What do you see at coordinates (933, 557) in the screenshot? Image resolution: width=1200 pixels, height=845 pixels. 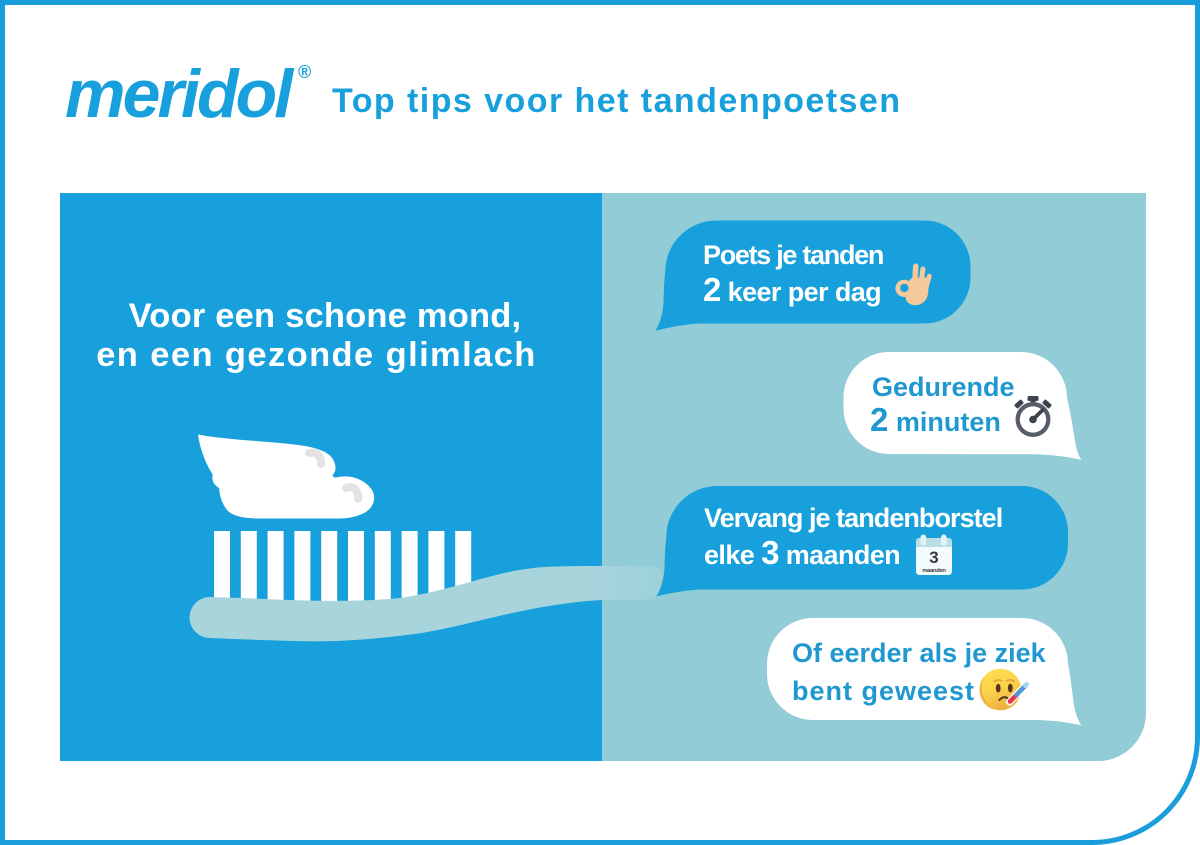 I see `svg-text: 3` at bounding box center [933, 557].